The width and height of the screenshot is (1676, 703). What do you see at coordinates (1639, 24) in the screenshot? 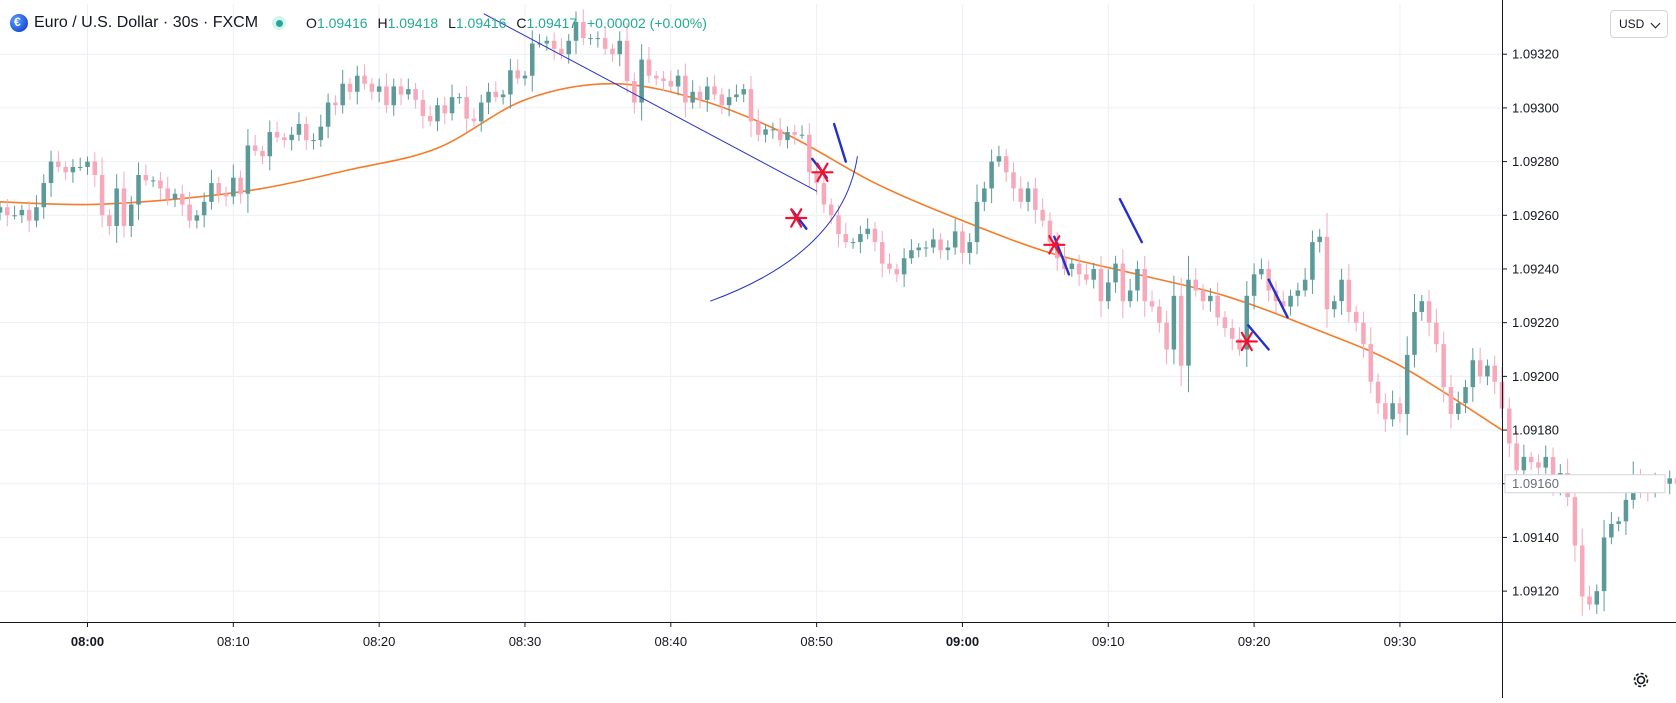
I see `currency-selector: USD` at bounding box center [1639, 24].